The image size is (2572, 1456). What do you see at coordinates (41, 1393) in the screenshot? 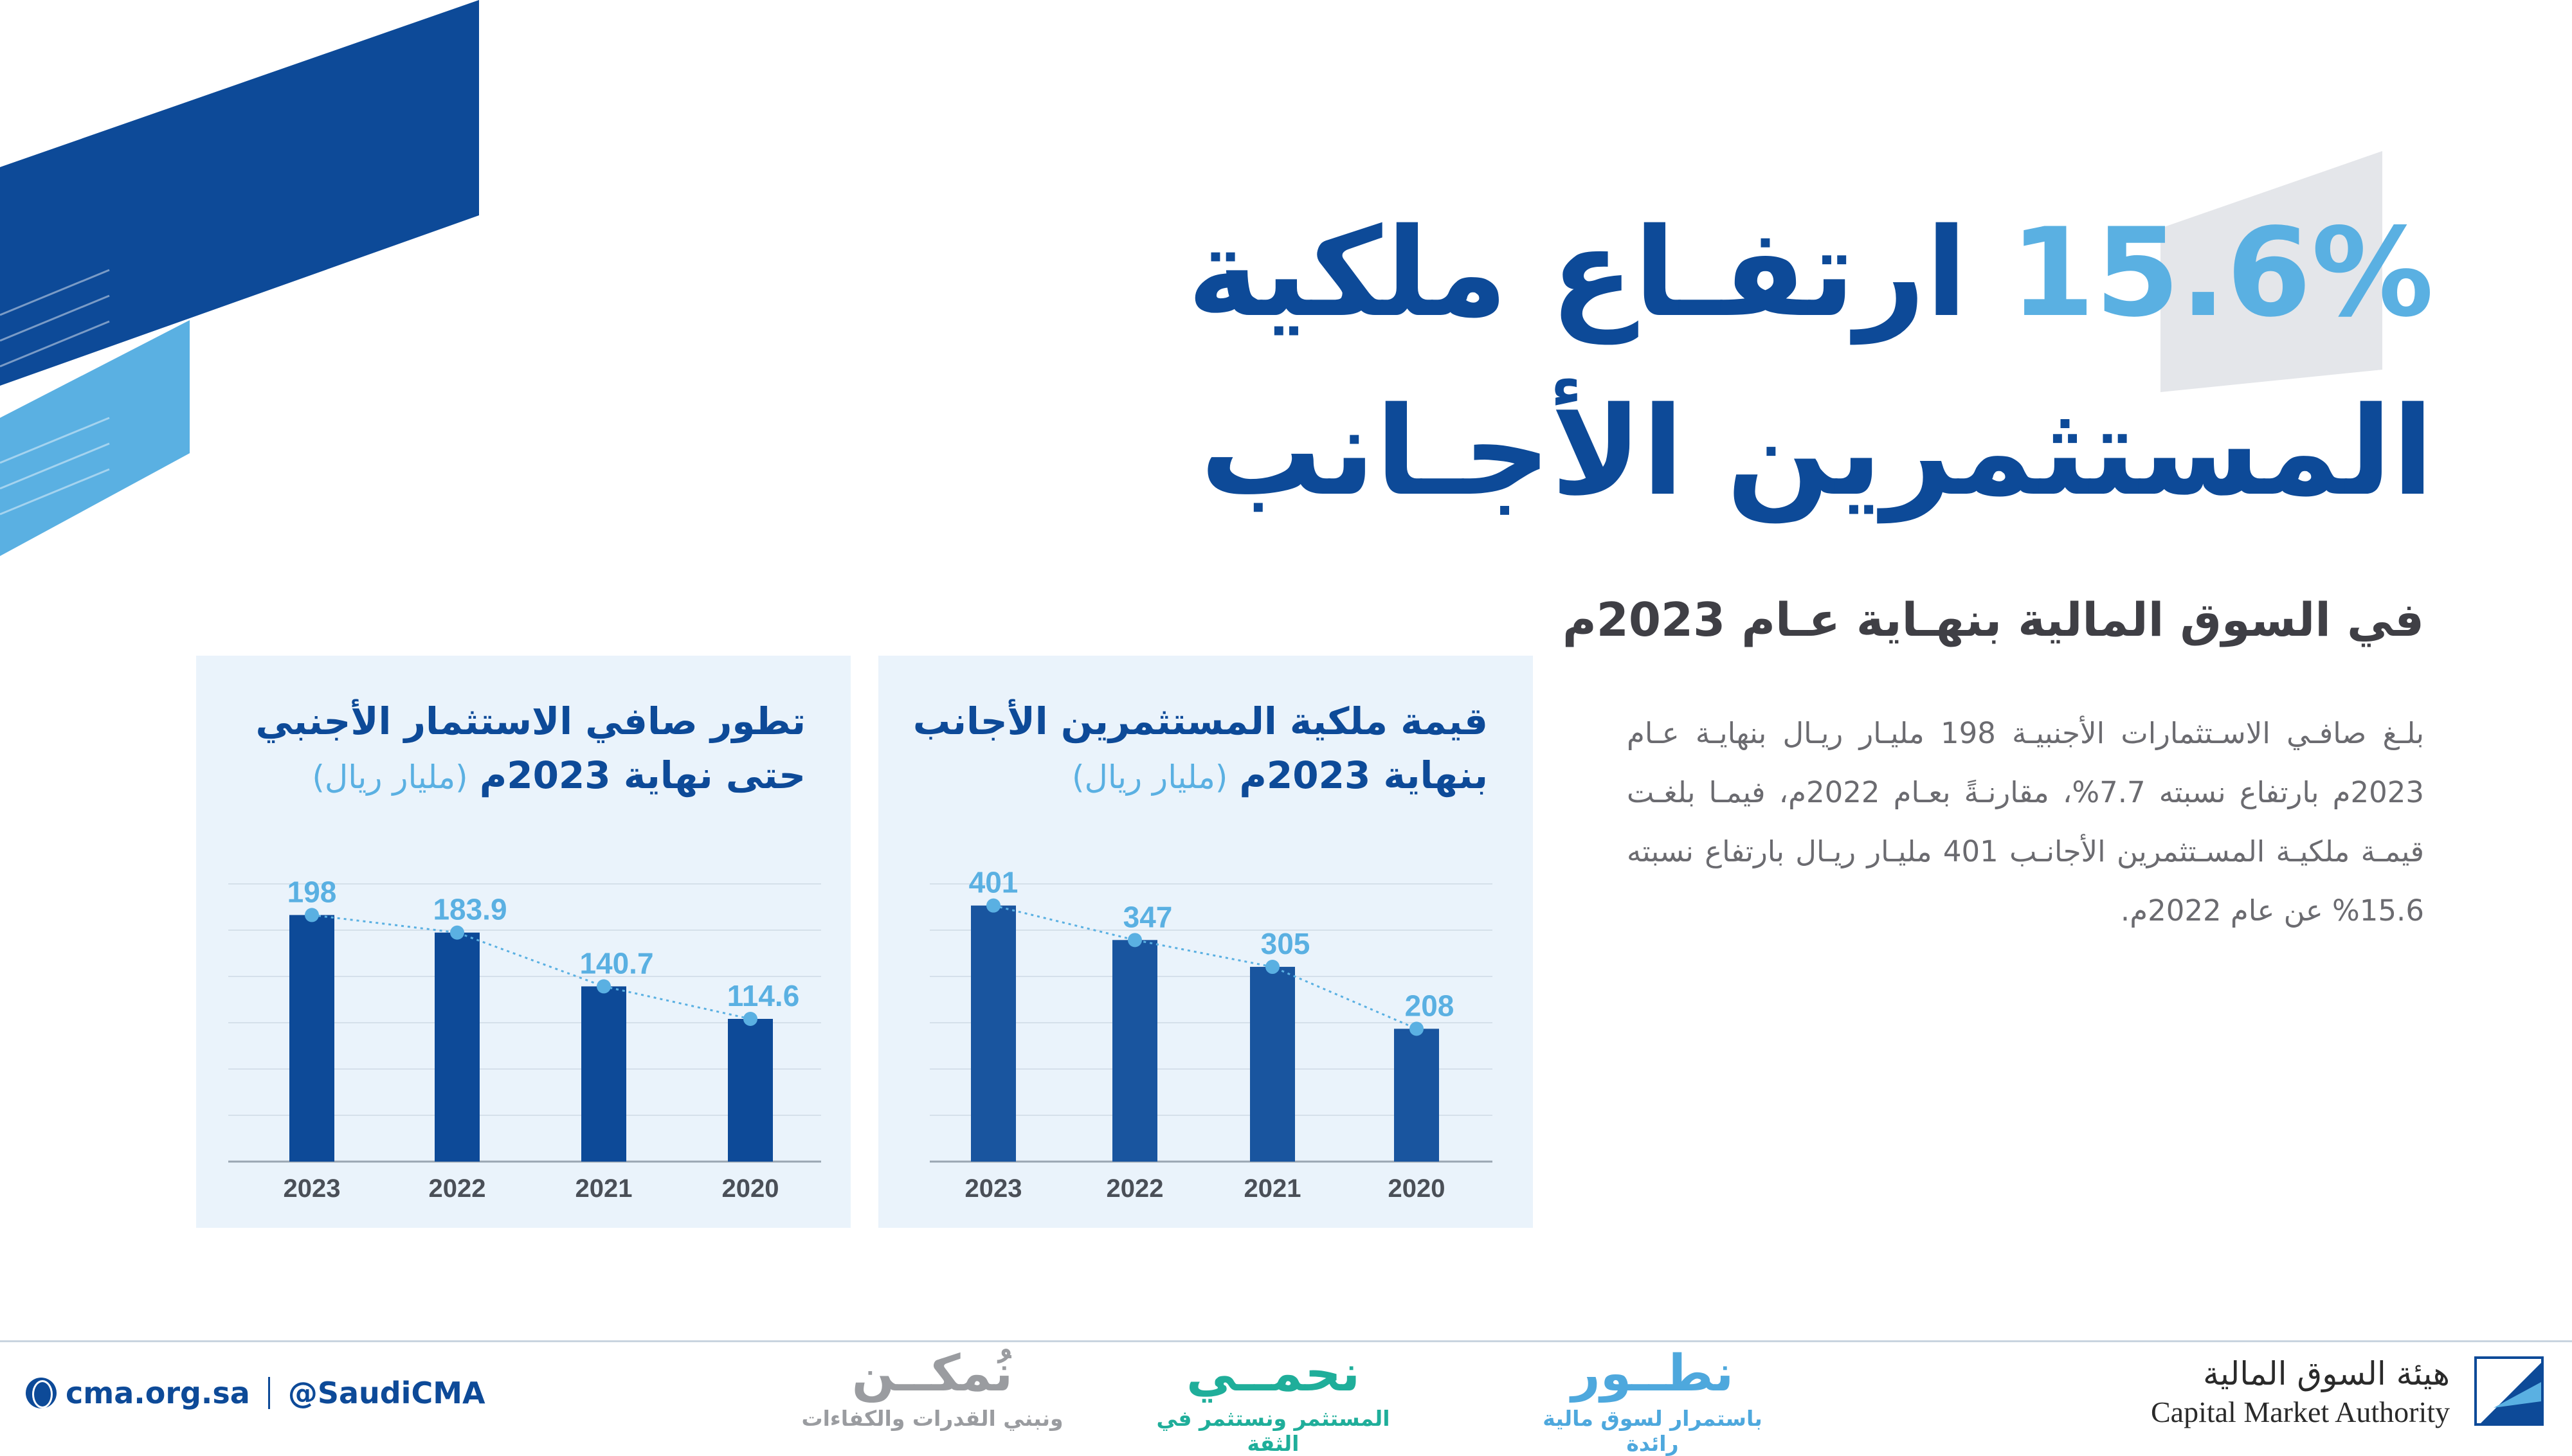
I see `globe-icon` at bounding box center [41, 1393].